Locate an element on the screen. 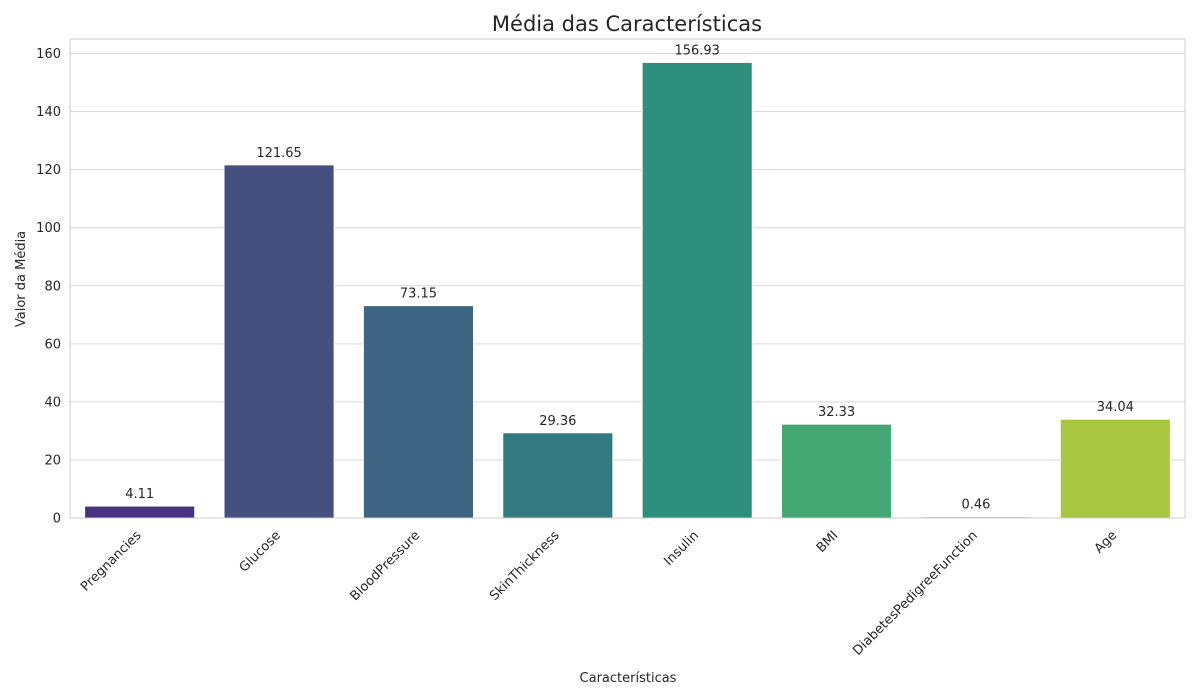  bar-bloodpressure is located at coordinates (418, 412).